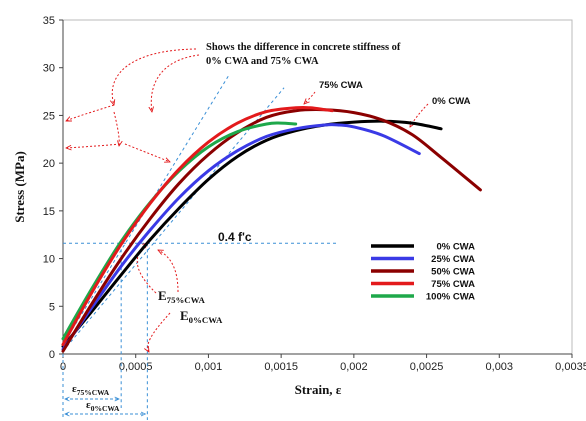  Describe the element at coordinates (49, 116) in the screenshot. I see `y-tick-label: 25` at that location.